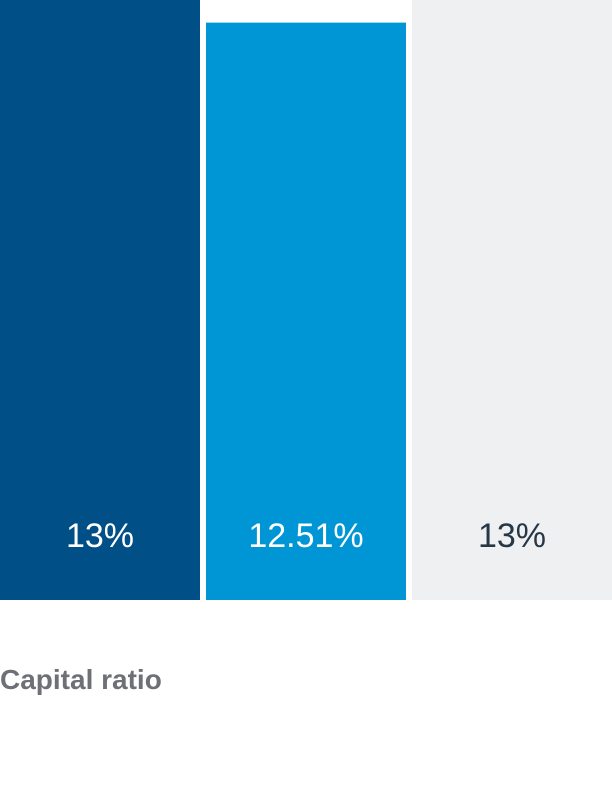 The height and width of the screenshot is (800, 612). Describe the element at coordinates (81, 679) in the screenshot. I see `chart-title: Capital ratio` at that location.